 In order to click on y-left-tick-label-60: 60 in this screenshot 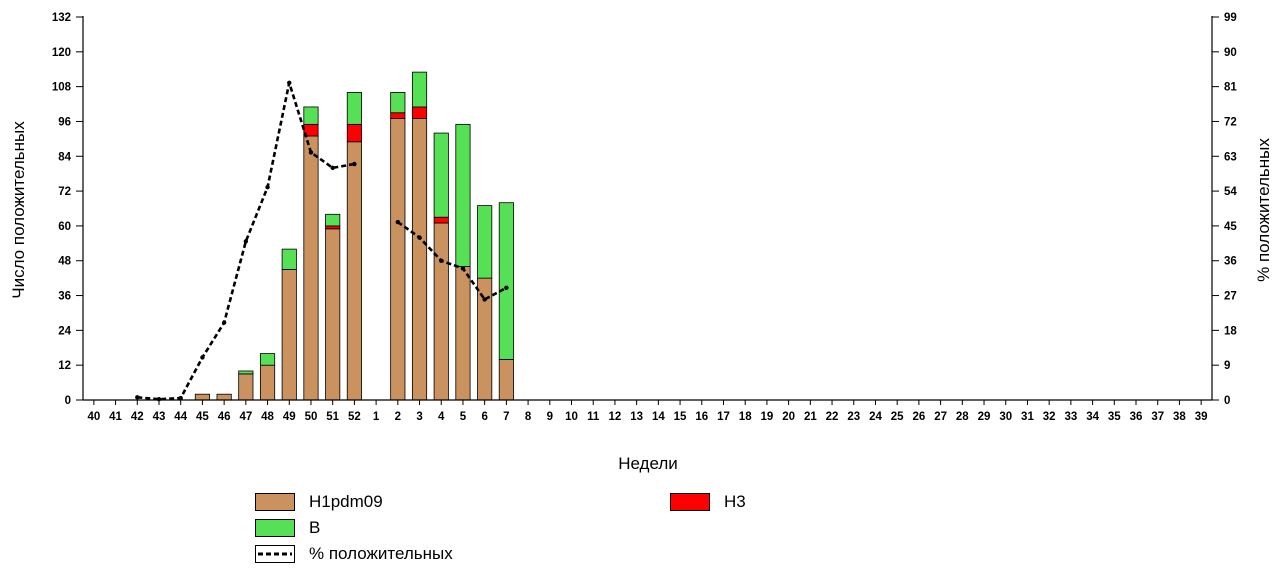, I will do `click(64, 227)`.